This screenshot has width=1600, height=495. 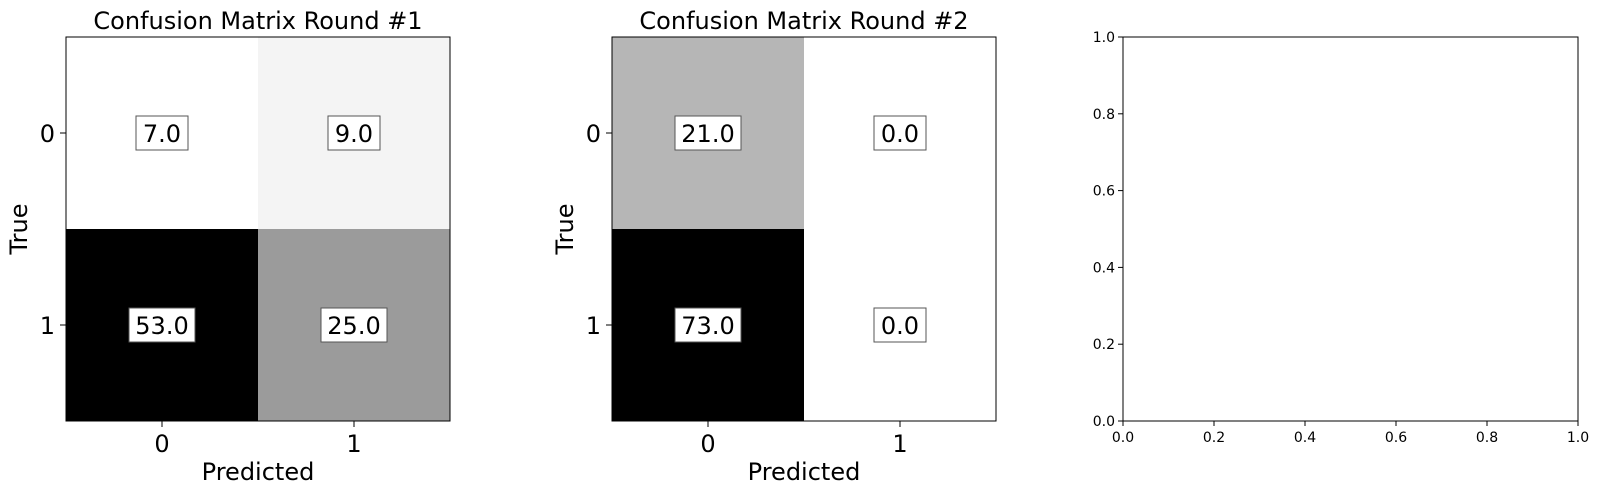 I want to click on cell-value-label: 53.0, so click(x=161, y=326).